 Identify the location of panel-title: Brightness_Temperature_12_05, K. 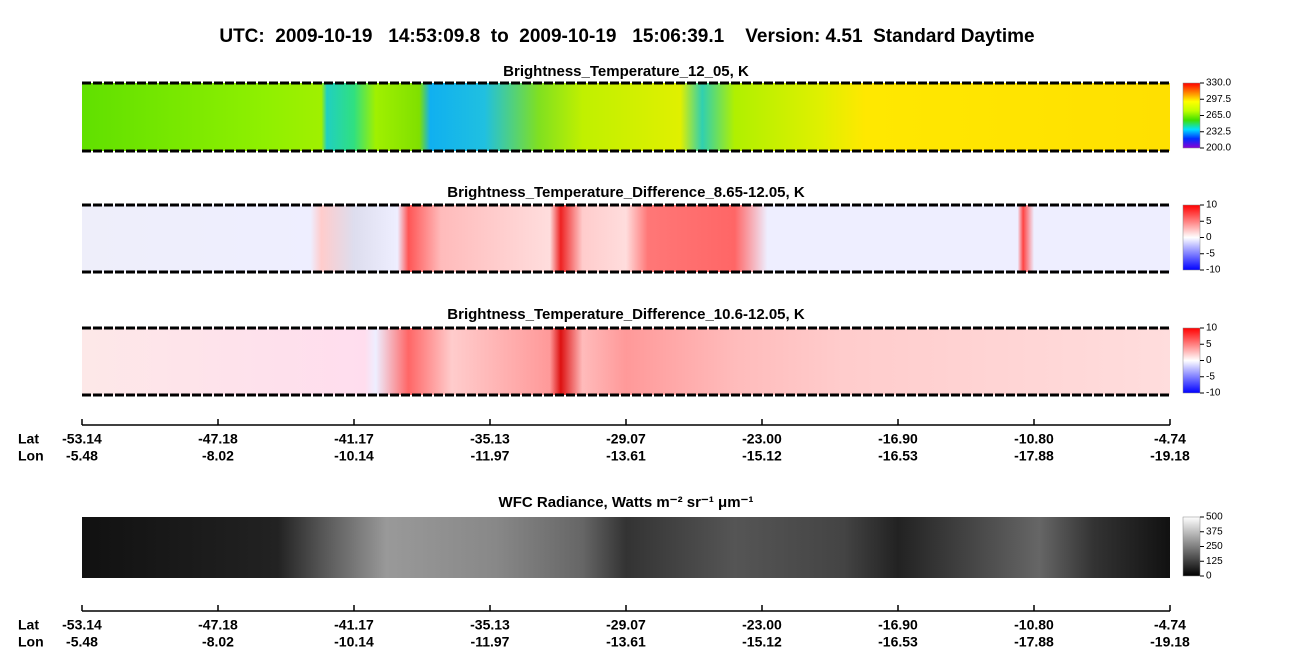
(626, 71).